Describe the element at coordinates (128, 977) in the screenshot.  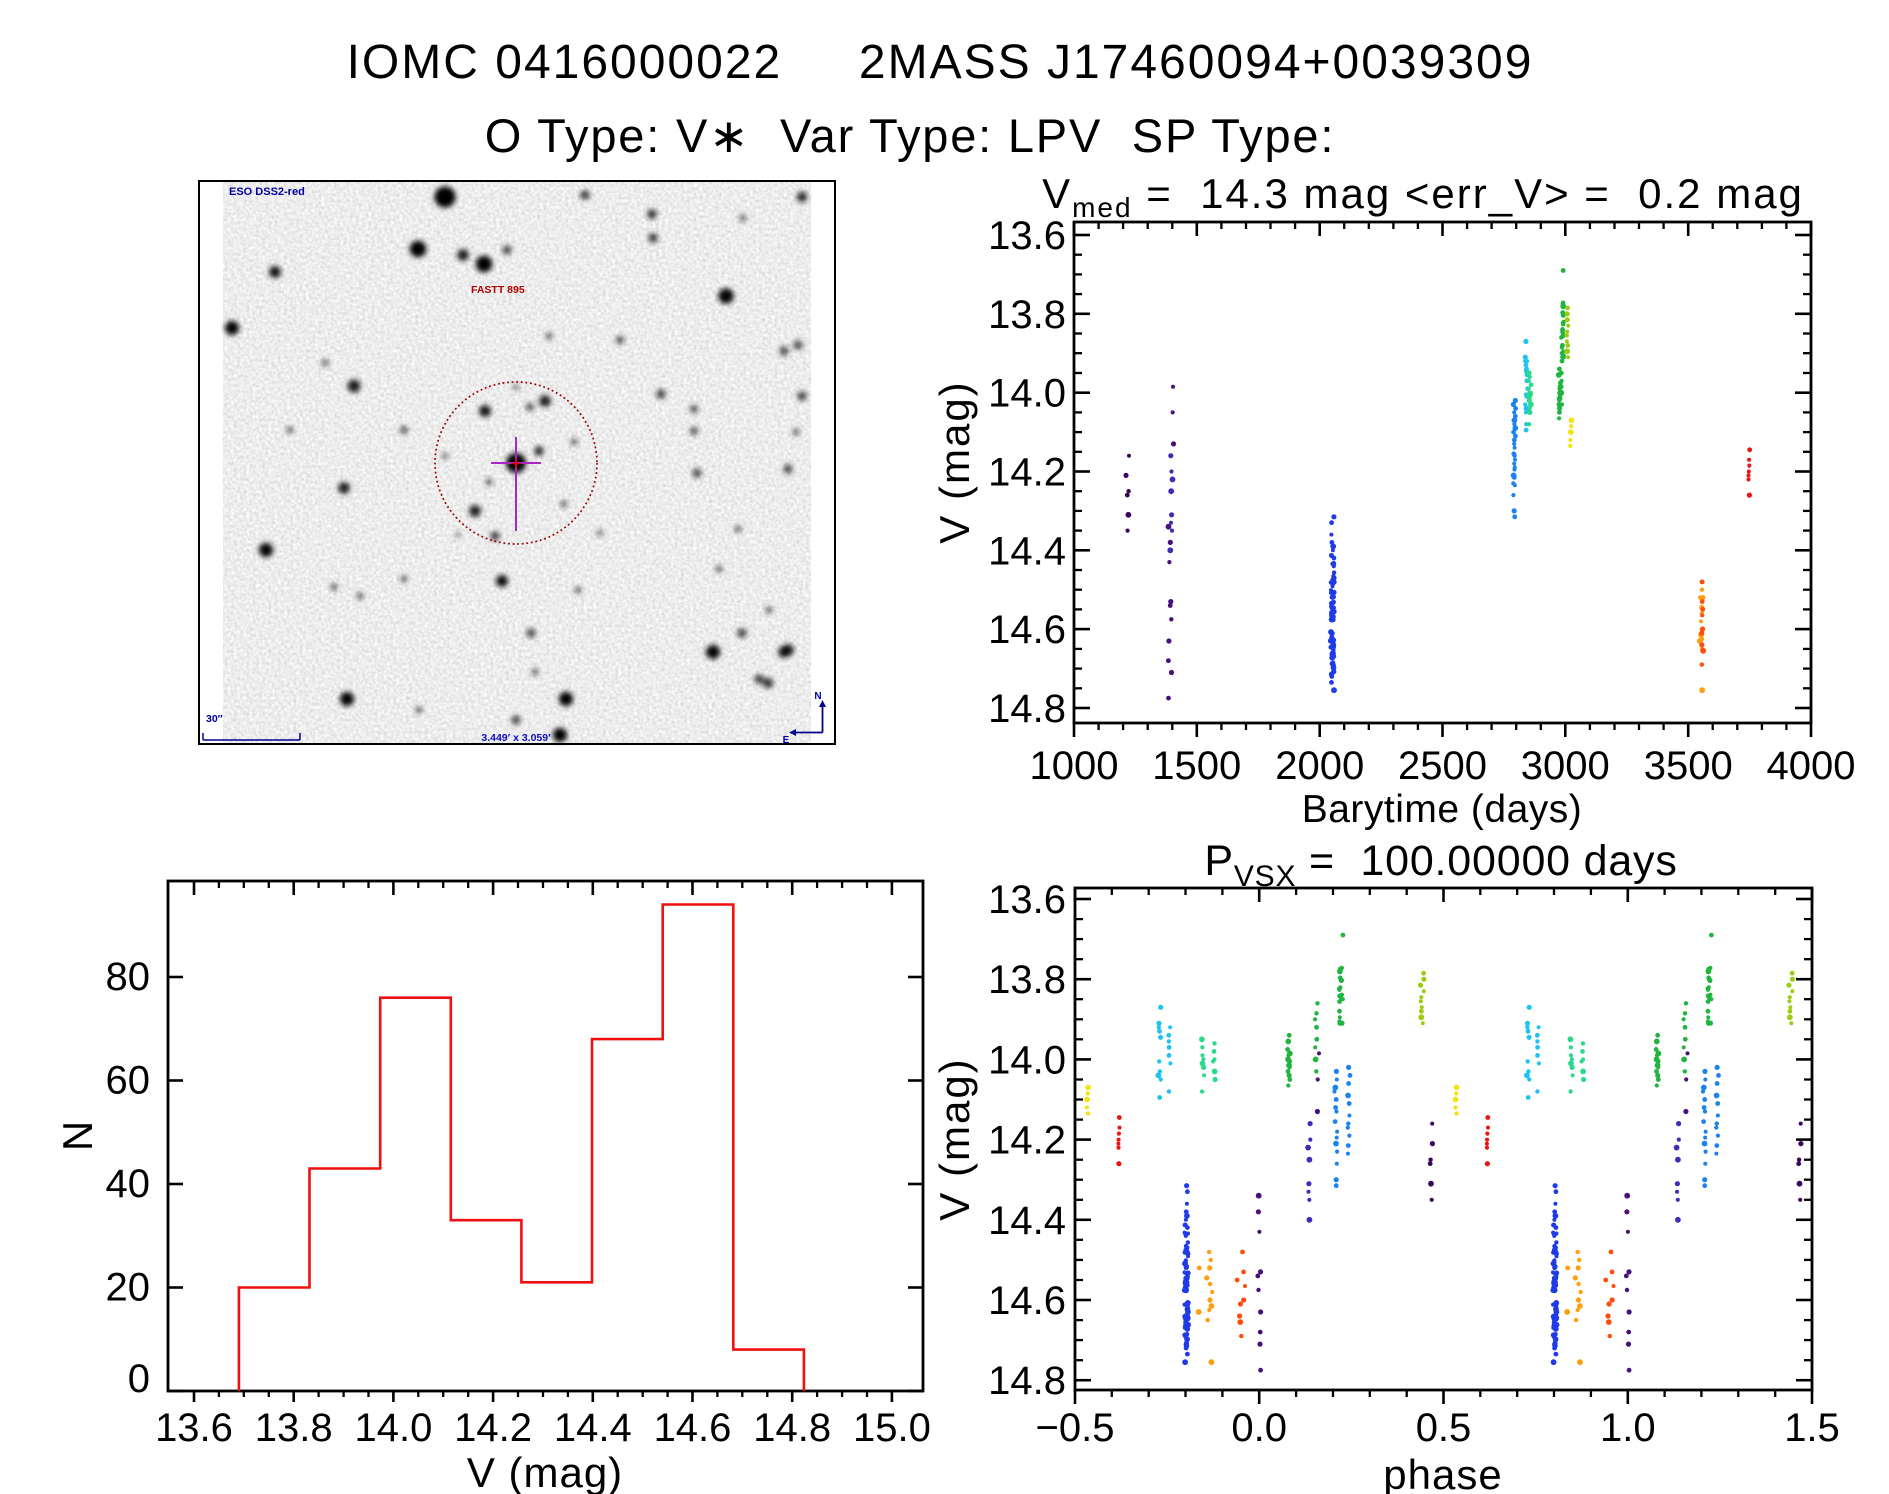
I see `svg-text: 80` at that location.